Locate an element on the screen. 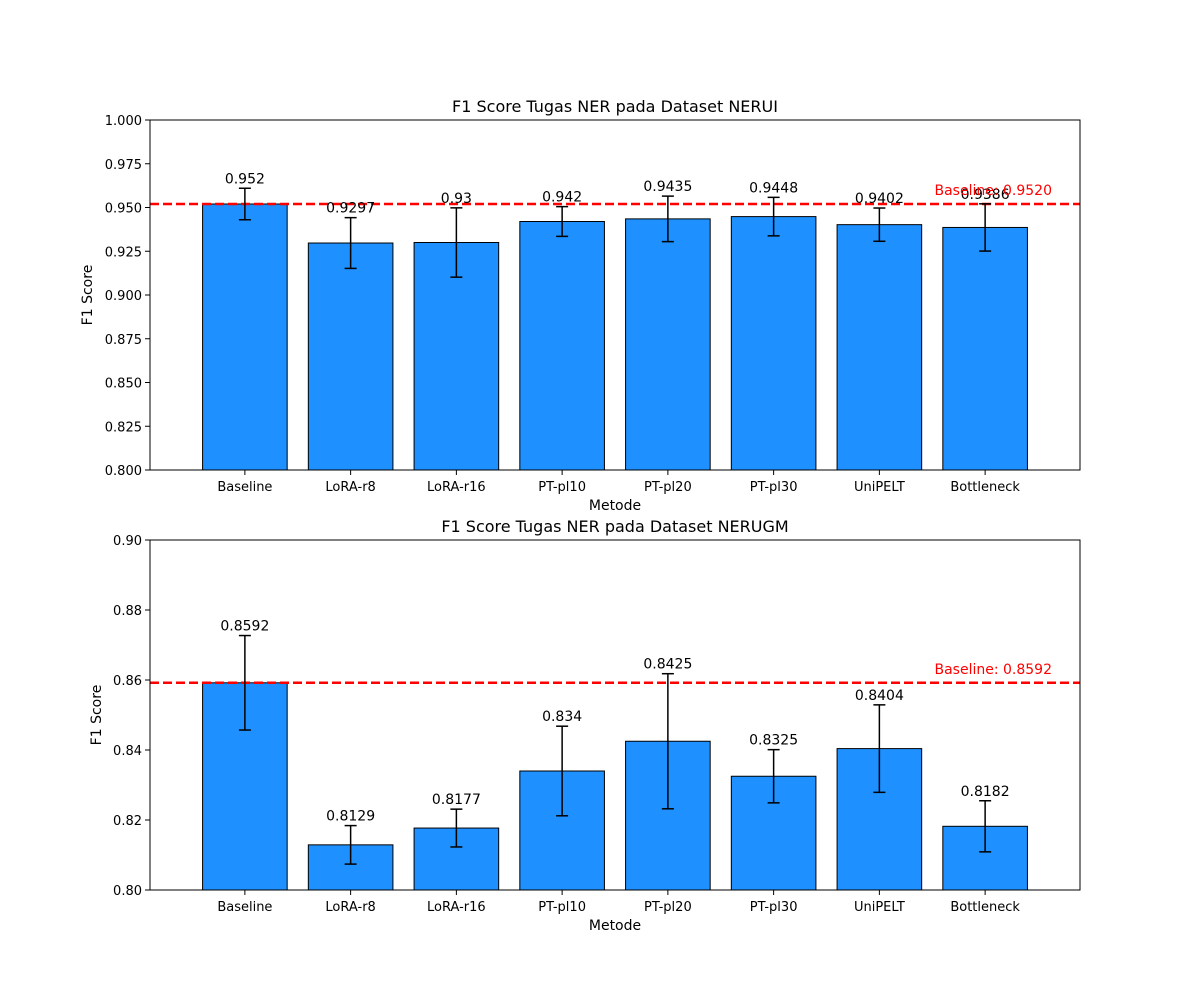  data-label: 0.9386 is located at coordinates (985, 195).